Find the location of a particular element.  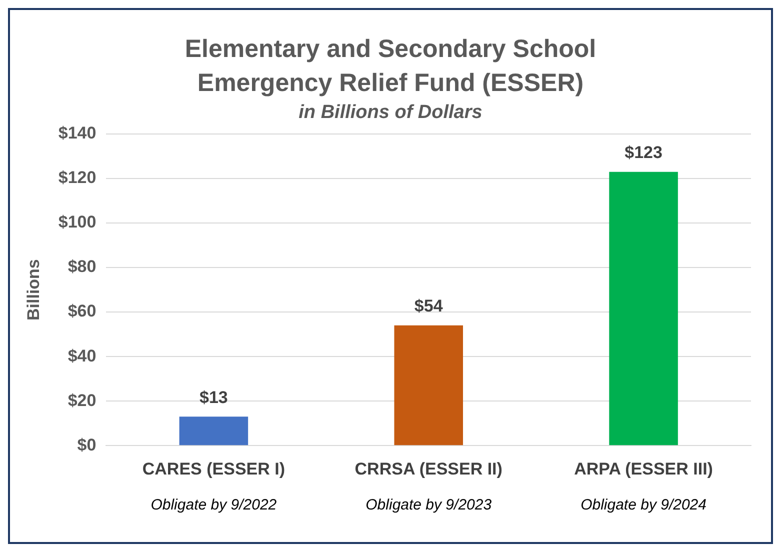

x-tick-label: ARPA (ESSER III) is located at coordinates (643, 468).